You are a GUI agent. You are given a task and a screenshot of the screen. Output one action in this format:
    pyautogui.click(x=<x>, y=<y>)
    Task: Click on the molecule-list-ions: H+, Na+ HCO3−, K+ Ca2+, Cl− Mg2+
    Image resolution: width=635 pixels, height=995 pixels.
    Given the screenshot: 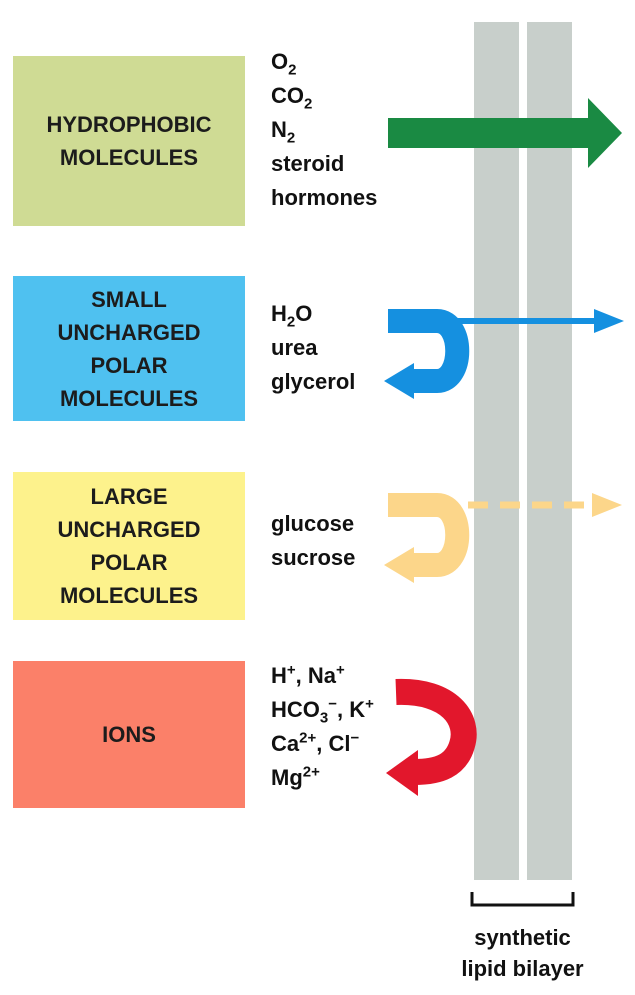 What is the action you would take?
    pyautogui.click(x=322, y=727)
    